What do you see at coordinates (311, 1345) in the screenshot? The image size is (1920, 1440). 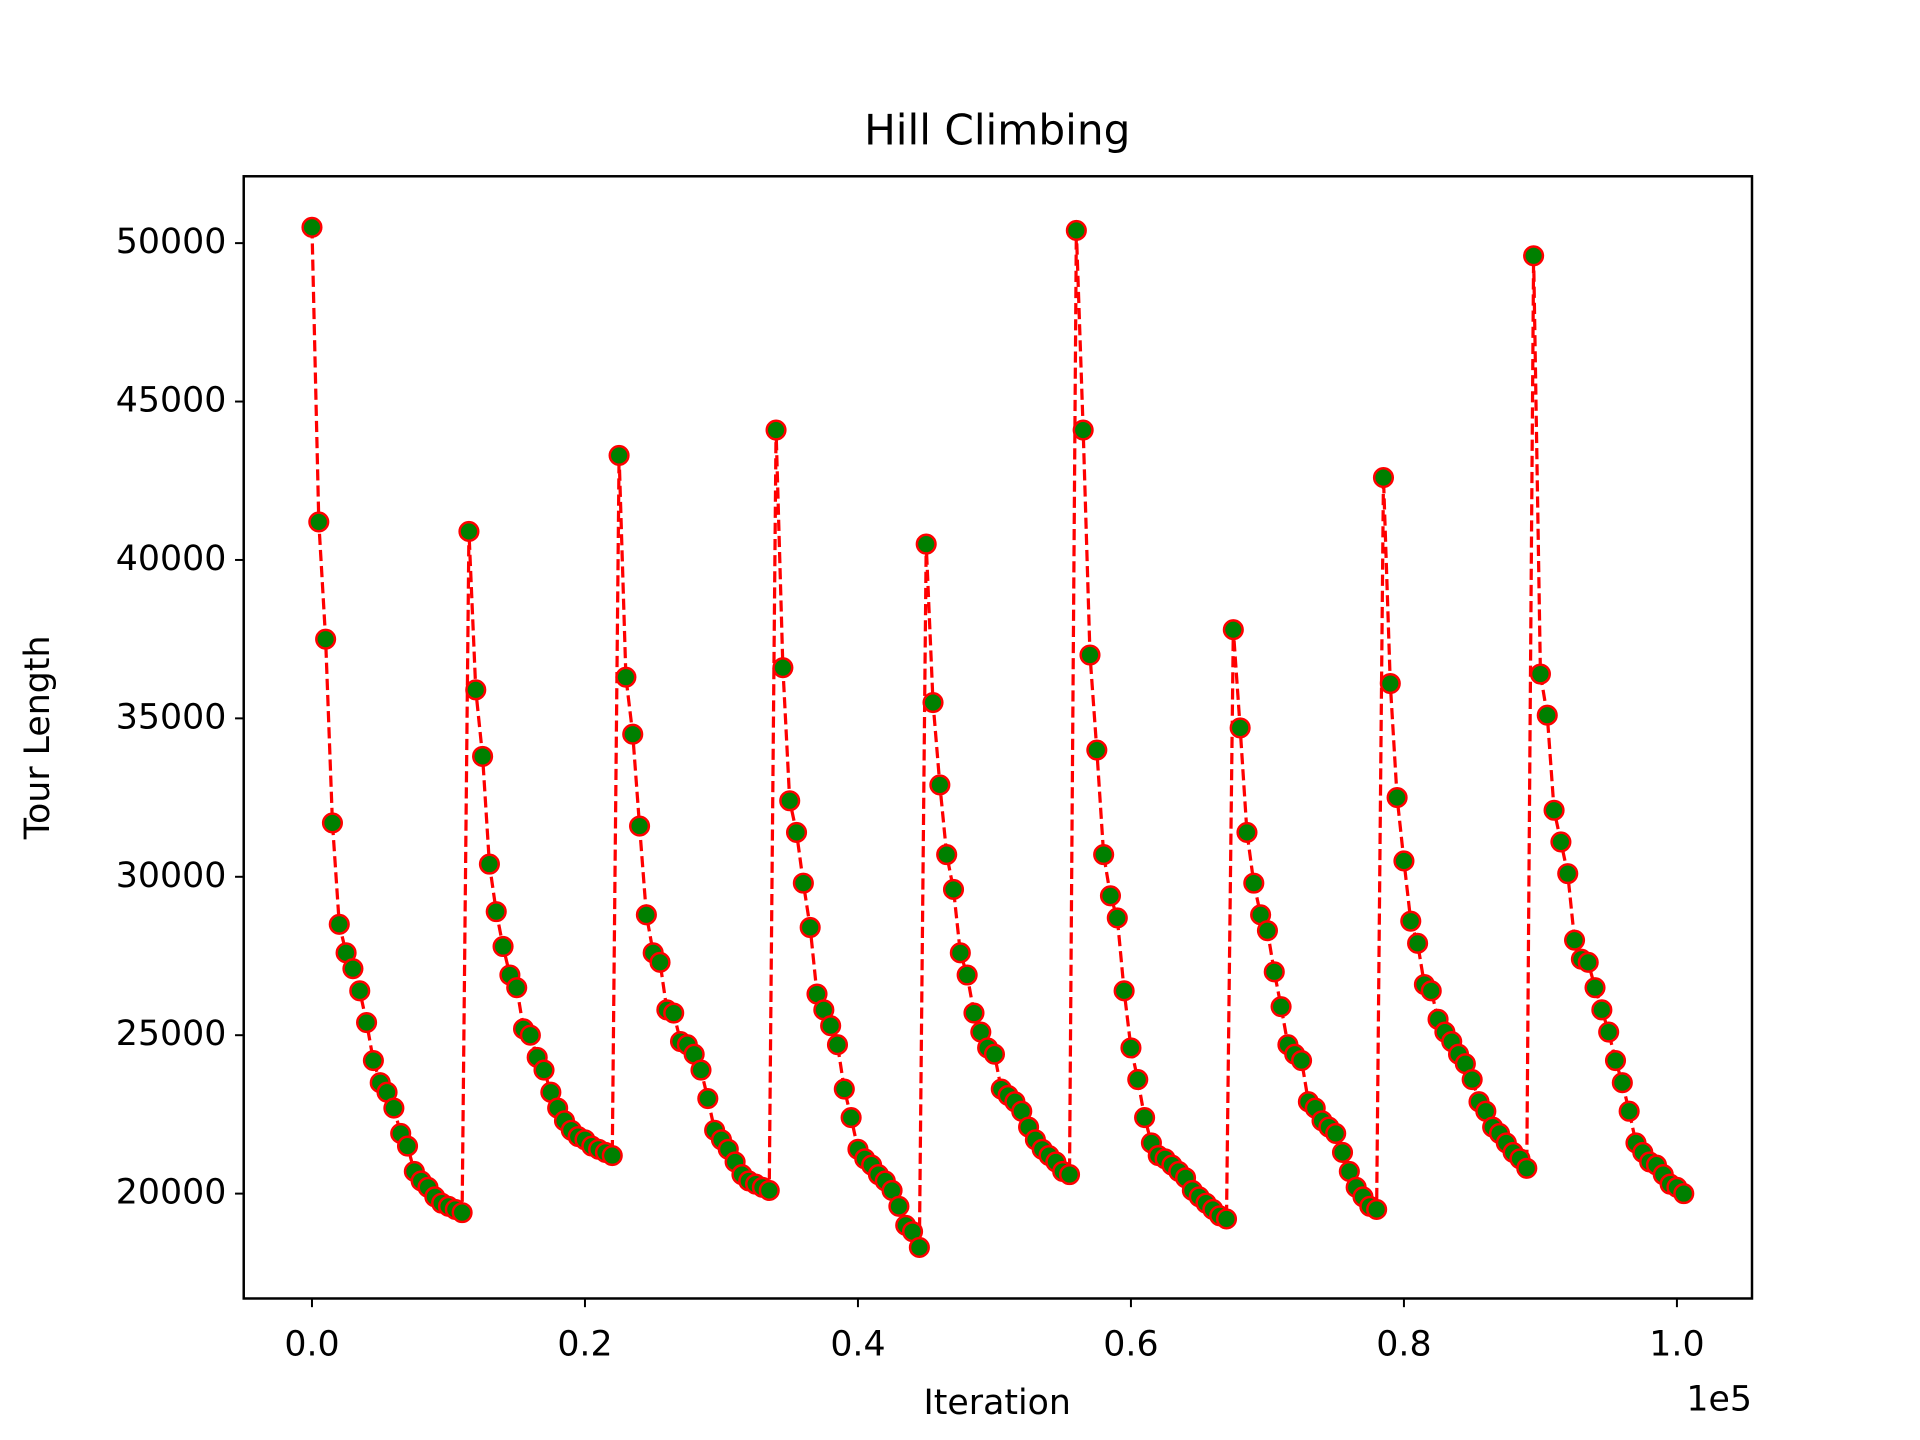 I see `x-tick-label: 0.0` at bounding box center [311, 1345].